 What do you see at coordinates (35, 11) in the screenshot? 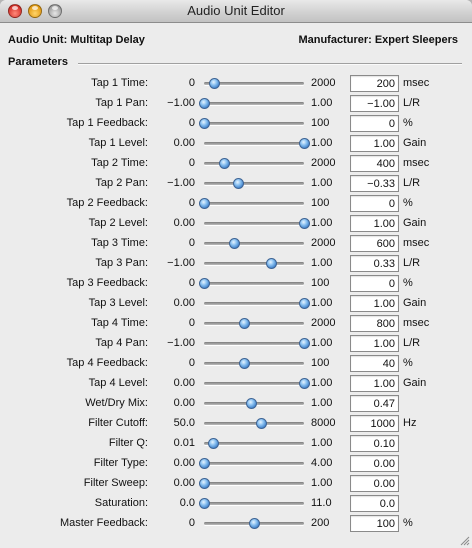
I see `minimize-window-button` at bounding box center [35, 11].